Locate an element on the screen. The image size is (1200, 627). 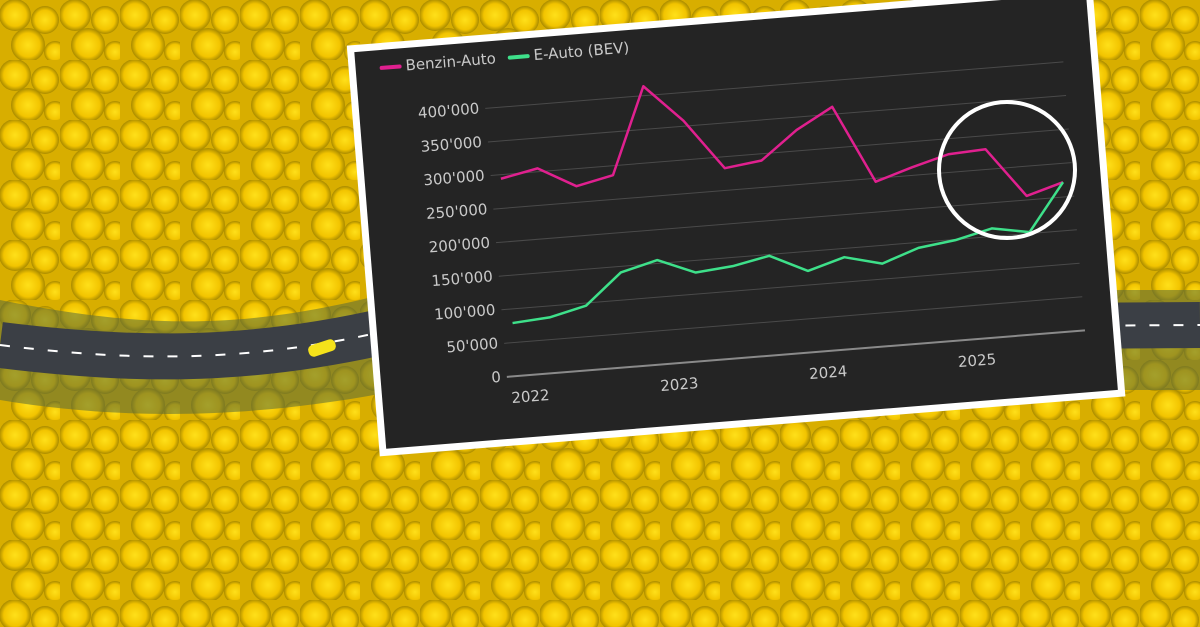
y-tick-label: 200'000 is located at coordinates (459, 245).